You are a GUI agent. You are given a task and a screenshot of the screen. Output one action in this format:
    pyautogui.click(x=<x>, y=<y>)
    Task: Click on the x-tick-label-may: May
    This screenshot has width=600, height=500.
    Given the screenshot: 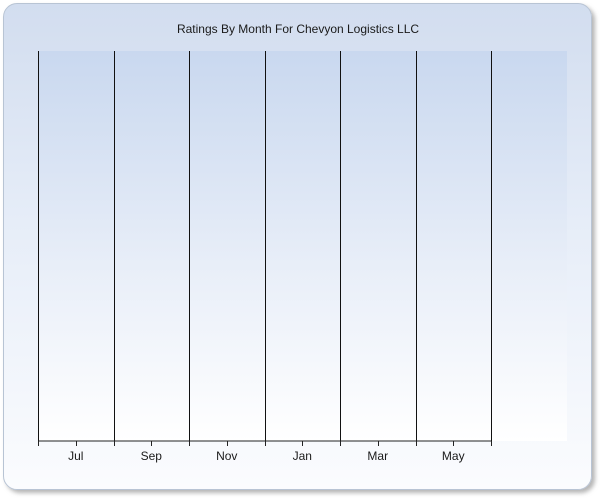 What is the action you would take?
    pyautogui.click(x=453, y=456)
    